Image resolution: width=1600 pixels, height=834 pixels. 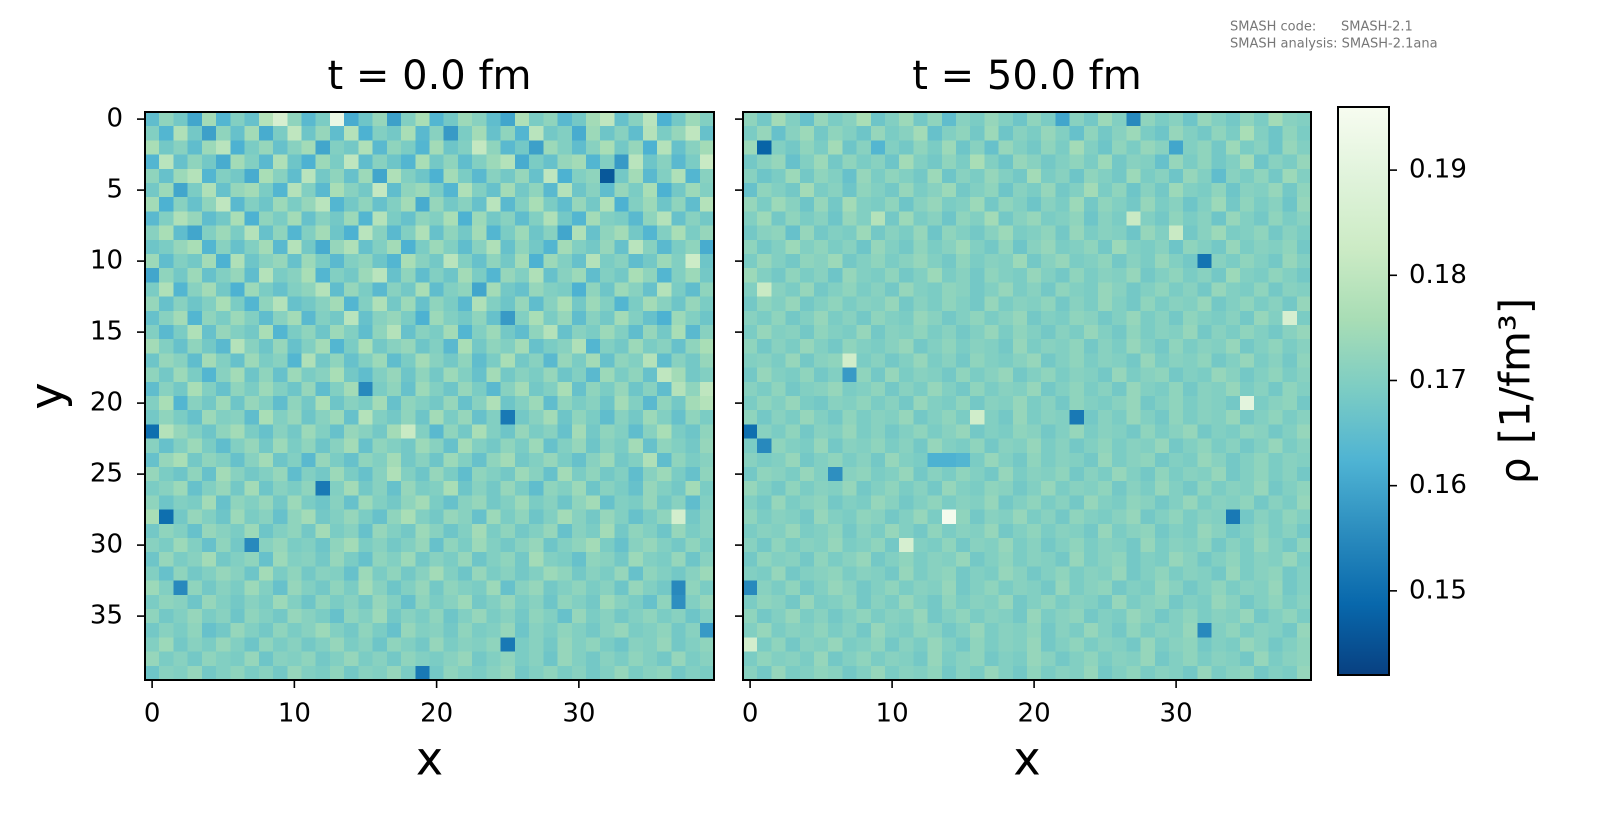 What do you see at coordinates (1176, 714) in the screenshot?
I see `x-tick-label: 30` at bounding box center [1176, 714].